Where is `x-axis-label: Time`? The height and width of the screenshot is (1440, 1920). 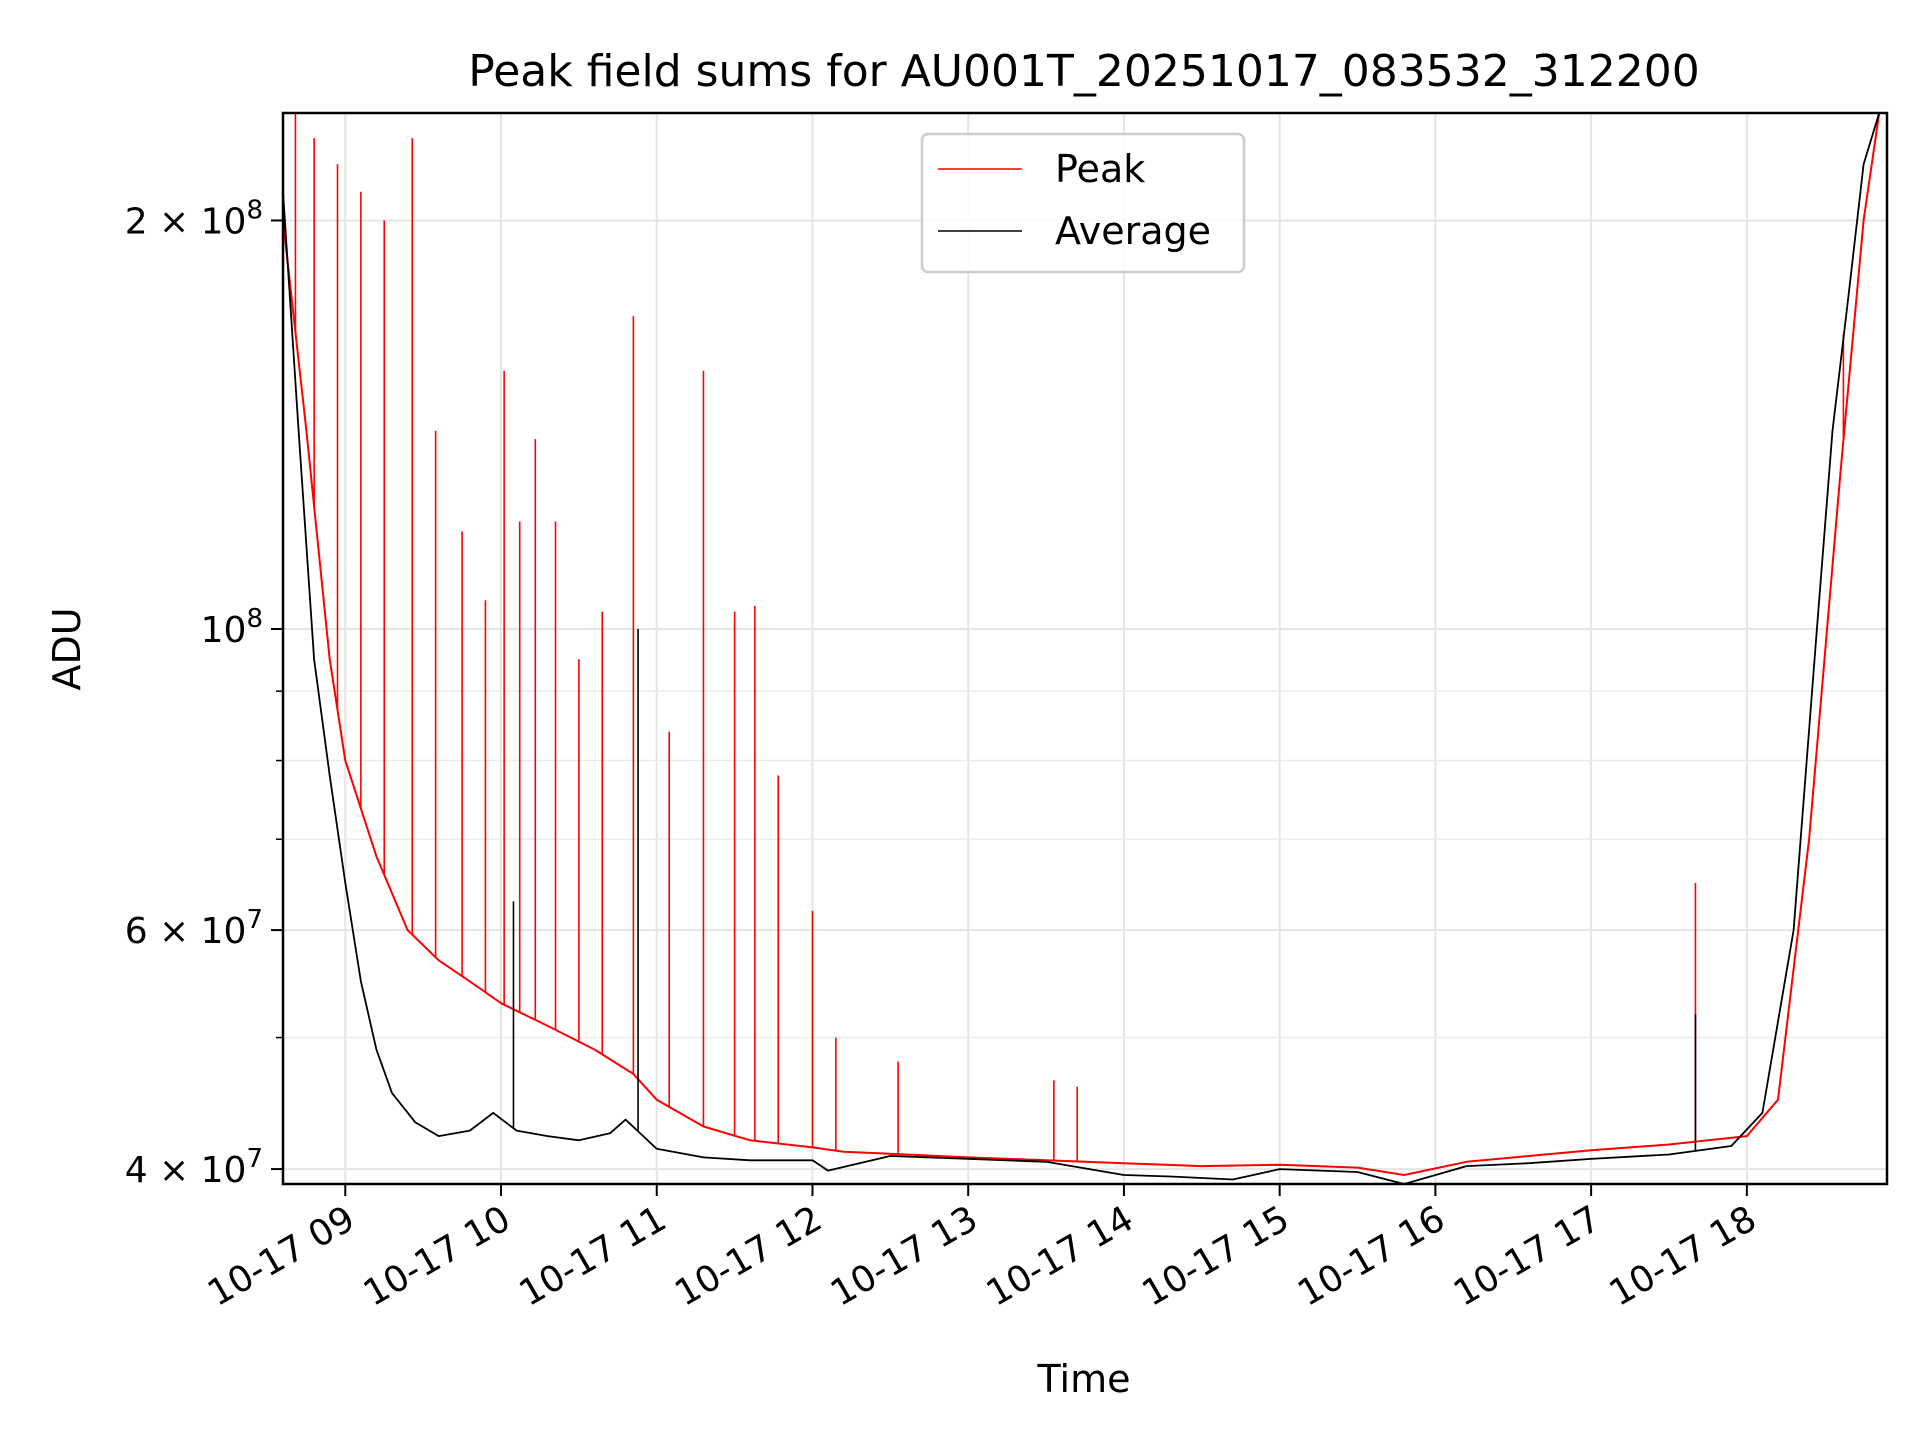 x-axis-label: Time is located at coordinates (1084, 1379).